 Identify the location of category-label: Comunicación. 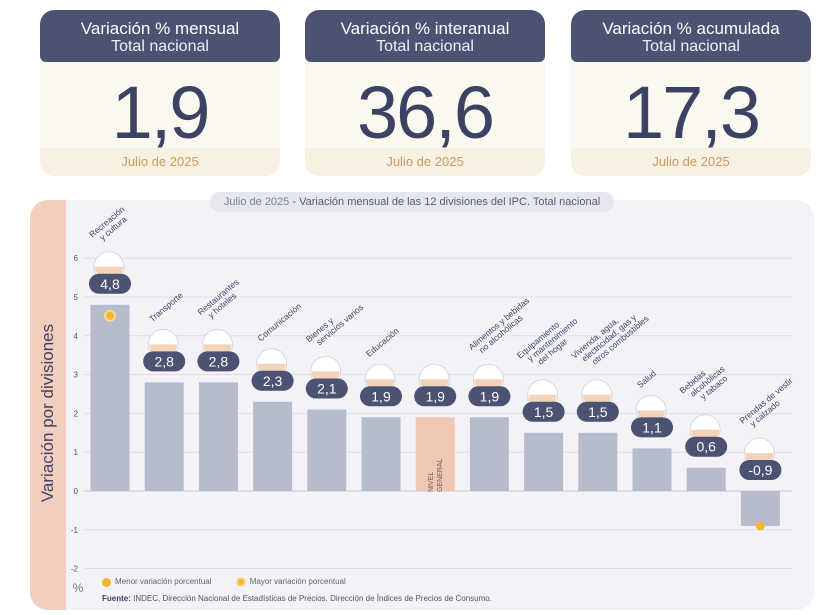
(279, 322).